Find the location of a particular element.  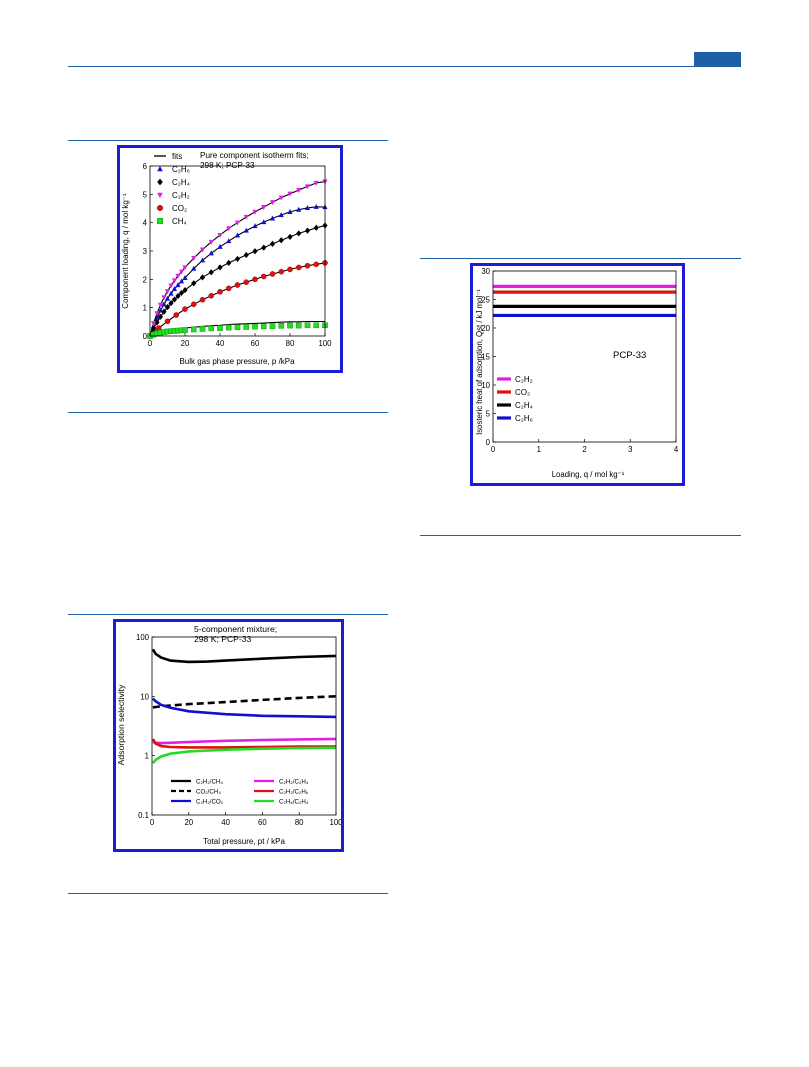

y-tick-label: 4 is located at coordinates (145, 223).